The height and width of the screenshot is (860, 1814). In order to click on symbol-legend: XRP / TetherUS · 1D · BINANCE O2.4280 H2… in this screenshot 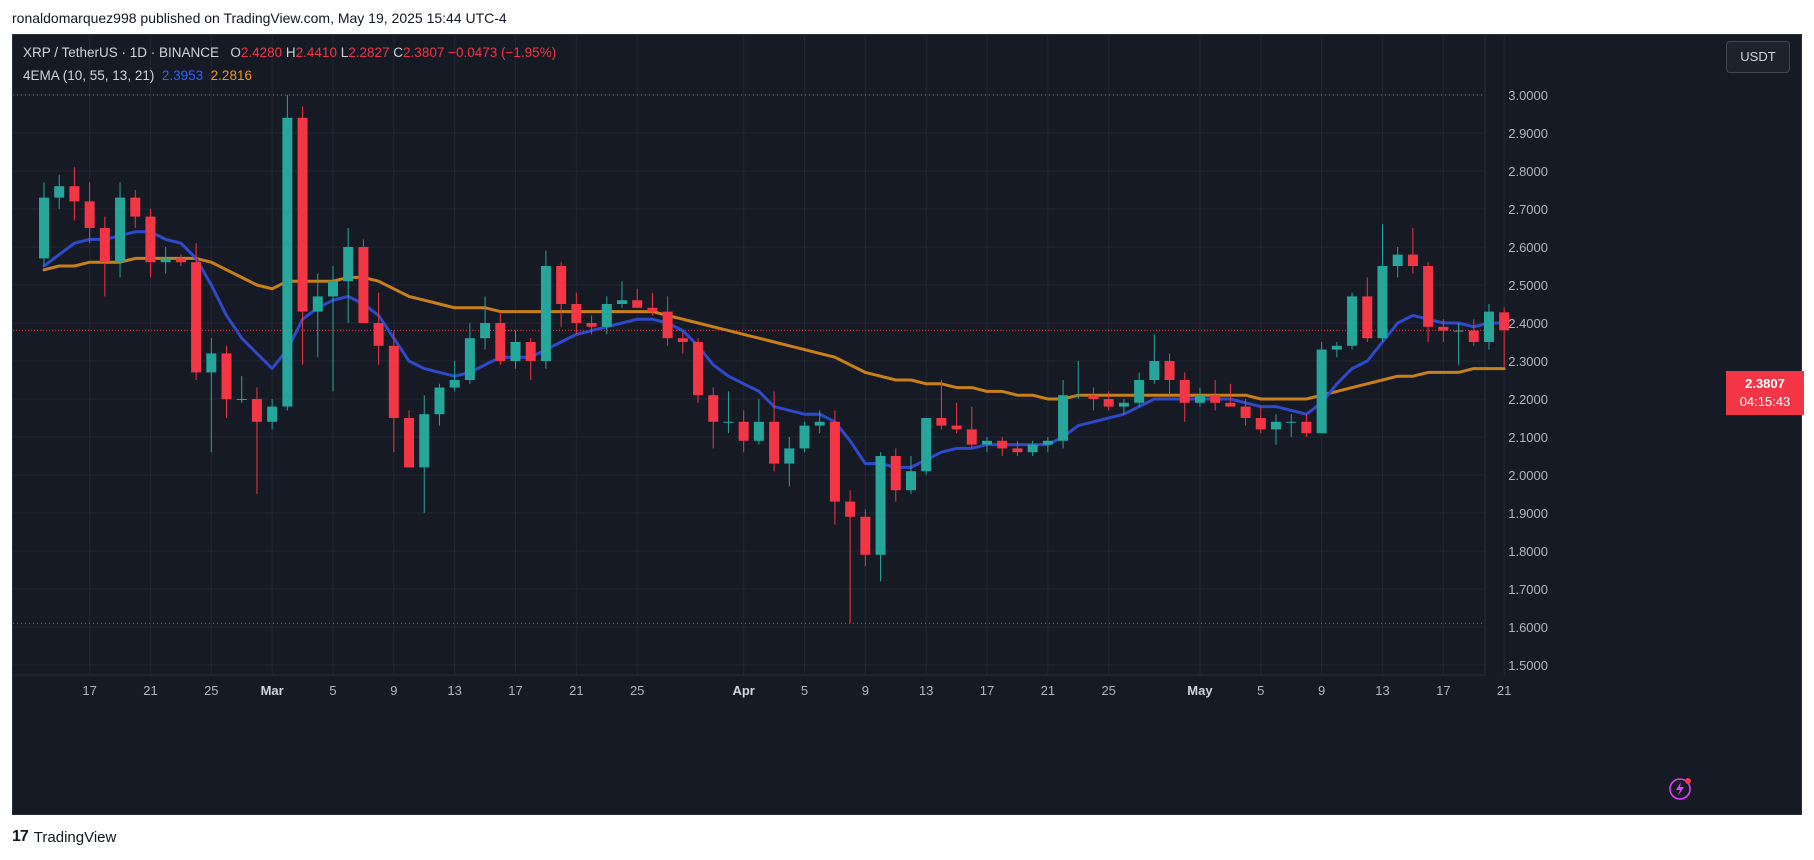, I will do `click(289, 52)`.